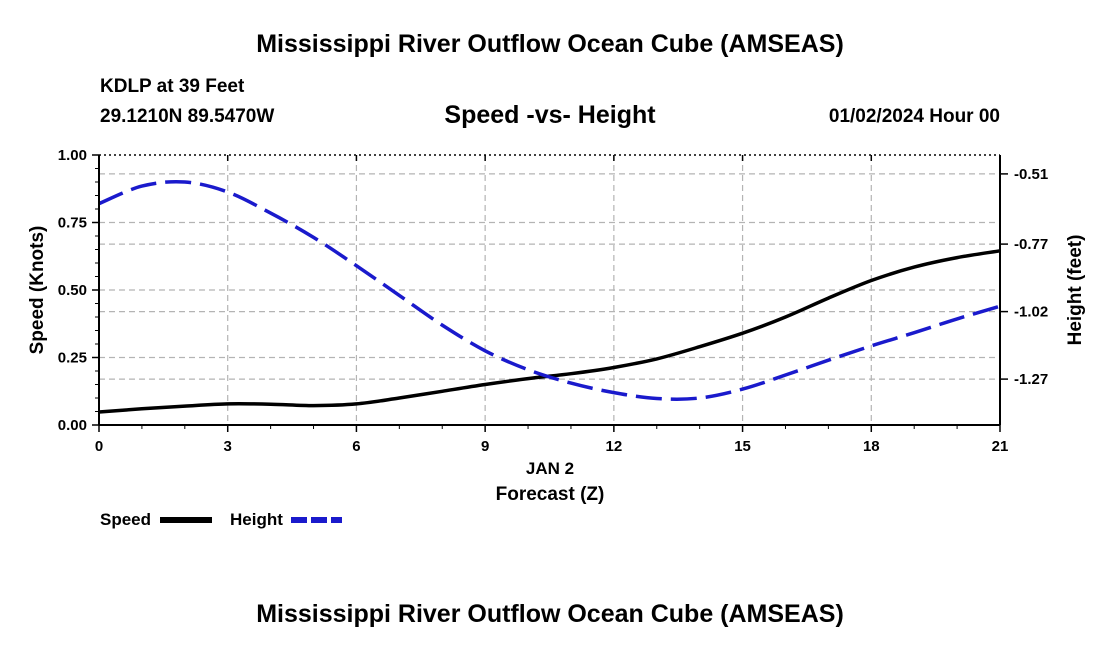 The height and width of the screenshot is (650, 1100). I want to click on x-tick-label-4: 12, so click(614, 446).